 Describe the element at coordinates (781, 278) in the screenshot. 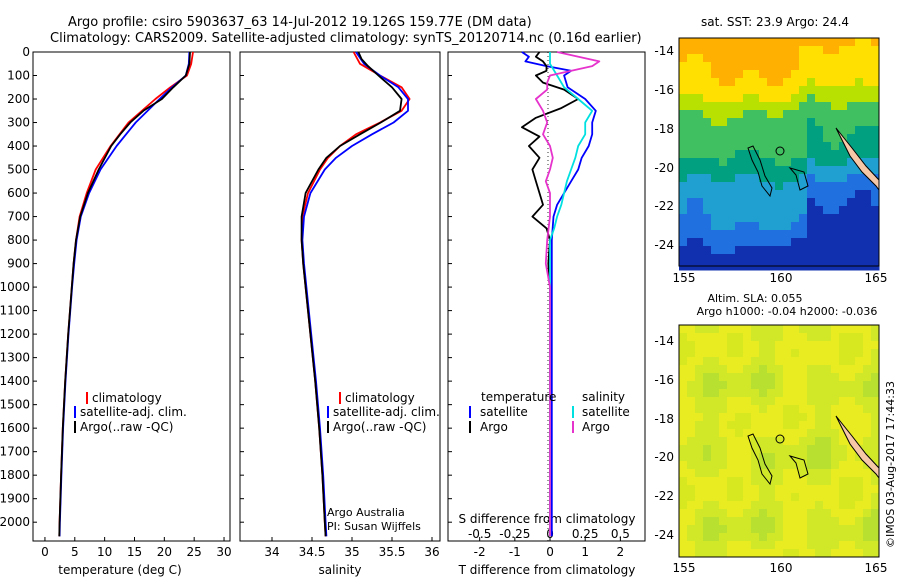

I see `lon-tick-label: 160` at that location.